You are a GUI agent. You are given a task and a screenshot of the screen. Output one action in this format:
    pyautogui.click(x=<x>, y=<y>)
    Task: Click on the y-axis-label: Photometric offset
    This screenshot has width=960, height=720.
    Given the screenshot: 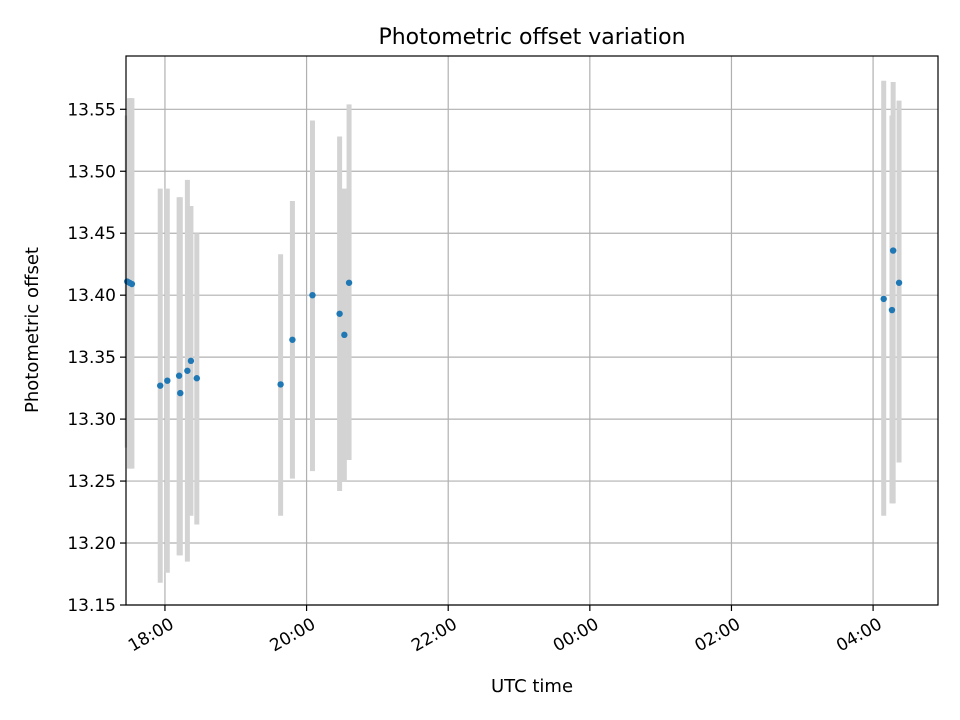 What is the action you would take?
    pyautogui.click(x=32, y=330)
    